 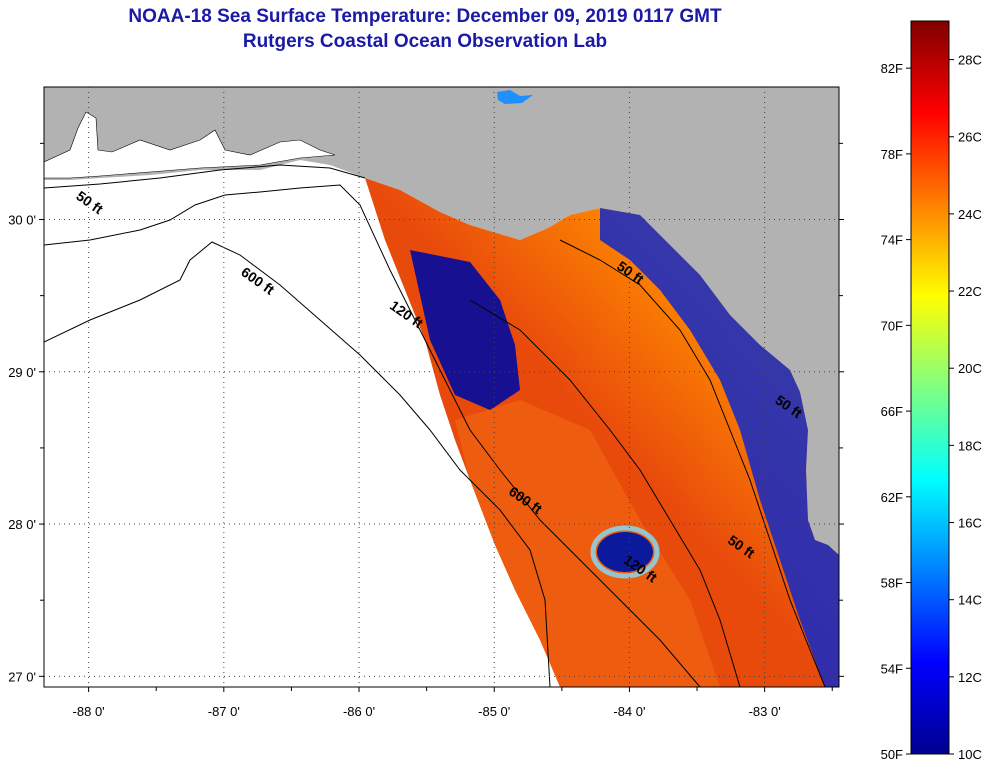 What do you see at coordinates (970, 291) in the screenshot?
I see `colorbar-c-label: 22C` at bounding box center [970, 291].